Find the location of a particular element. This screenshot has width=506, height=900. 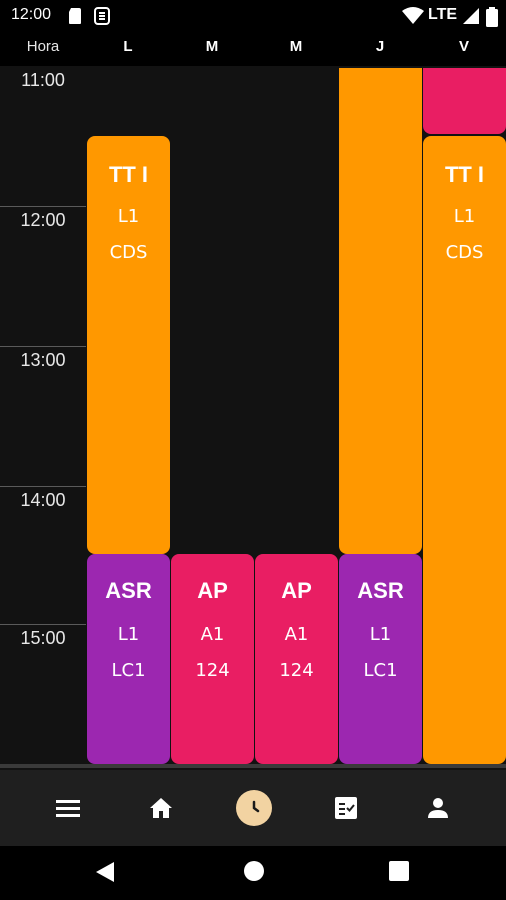

battery-icon is located at coordinates (492, 19).